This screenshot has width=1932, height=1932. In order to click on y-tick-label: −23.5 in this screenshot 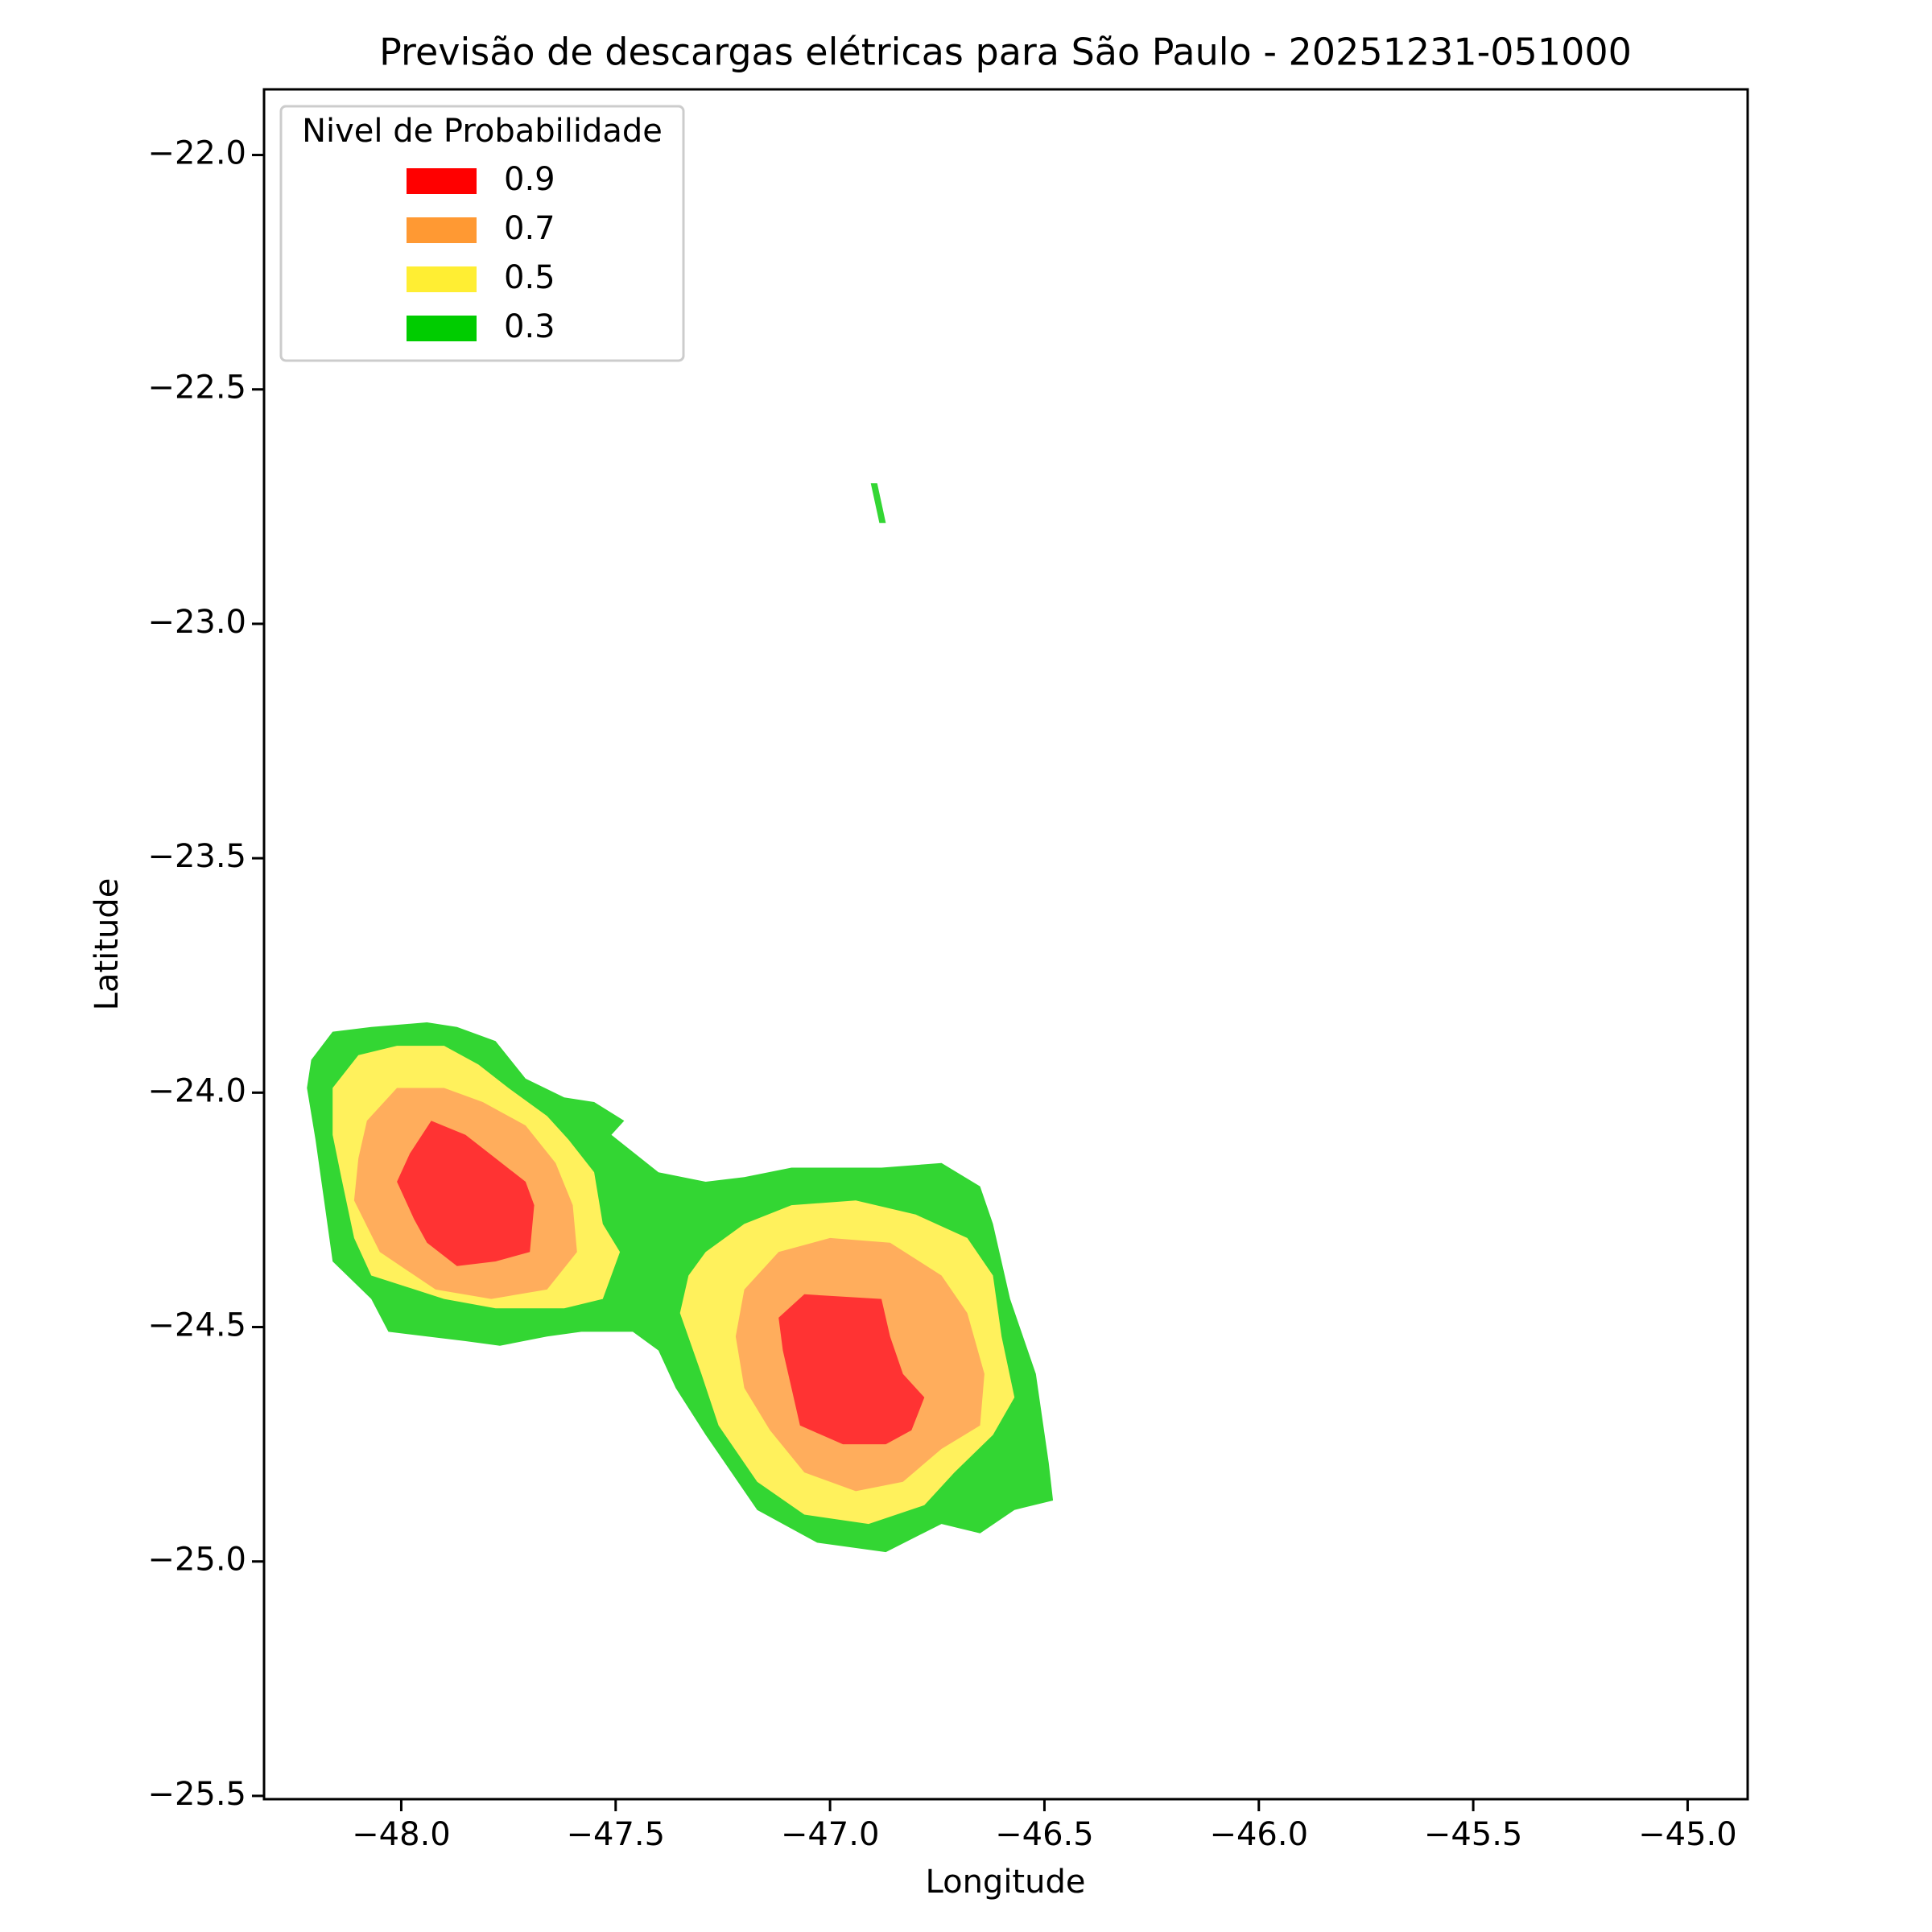, I will do `click(196, 856)`.